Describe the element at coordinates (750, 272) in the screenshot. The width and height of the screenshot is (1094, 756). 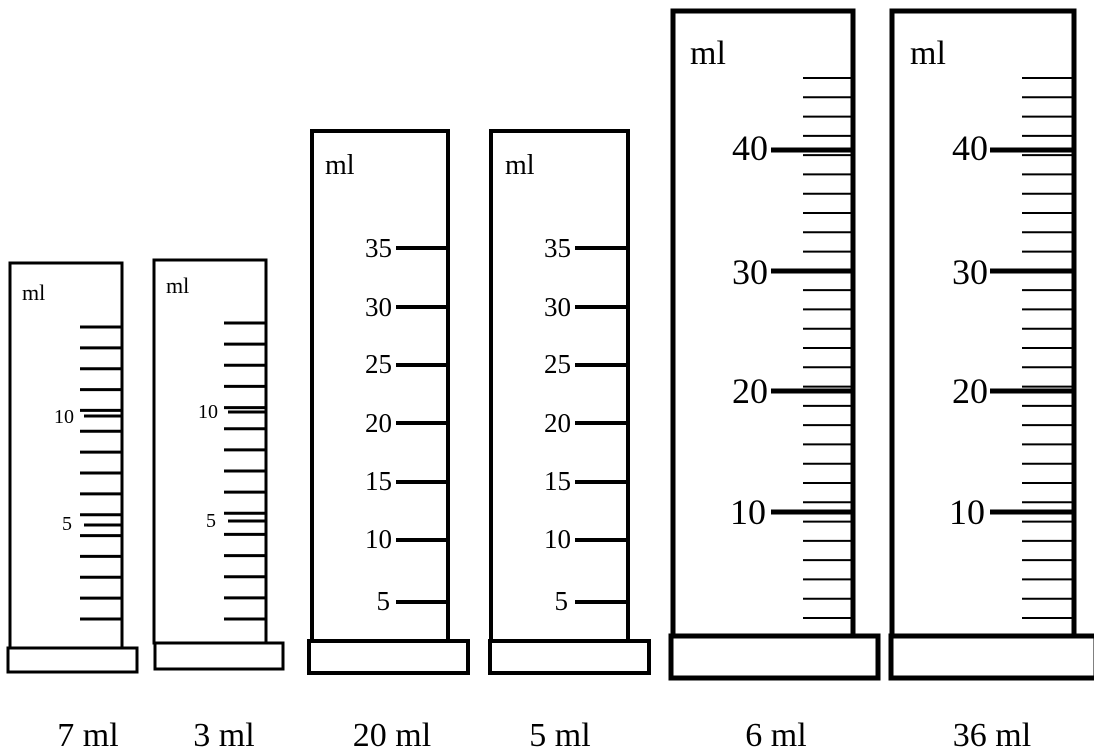
I see `cylinder-5-label-30: 30` at that location.